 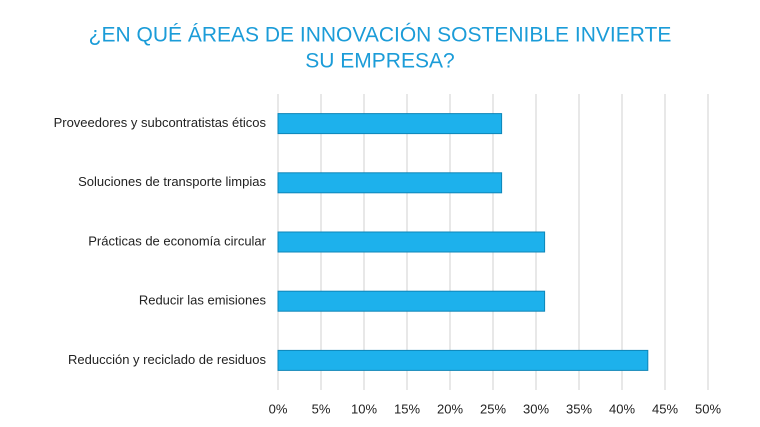 What do you see at coordinates (622, 408) in the screenshot?
I see `x-tick-label: 40%` at bounding box center [622, 408].